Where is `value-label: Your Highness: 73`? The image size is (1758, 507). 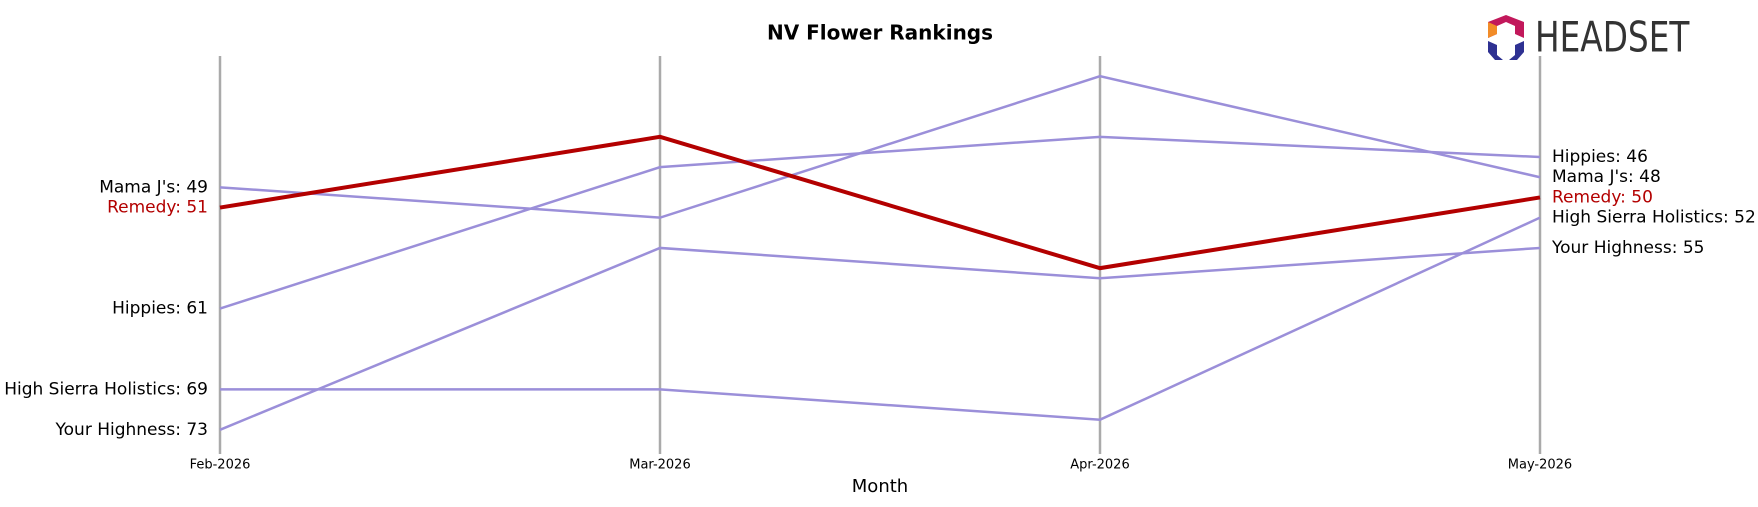 value-label: Your Highness: 73 is located at coordinates (131, 430).